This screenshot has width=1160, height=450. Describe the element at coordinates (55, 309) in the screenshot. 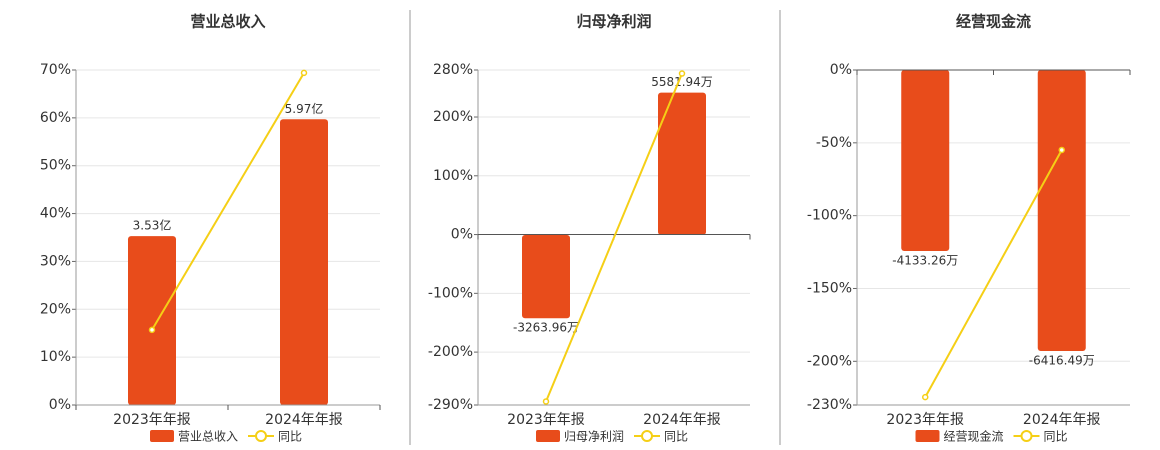

I see `y-tick-label: 20%` at that location.